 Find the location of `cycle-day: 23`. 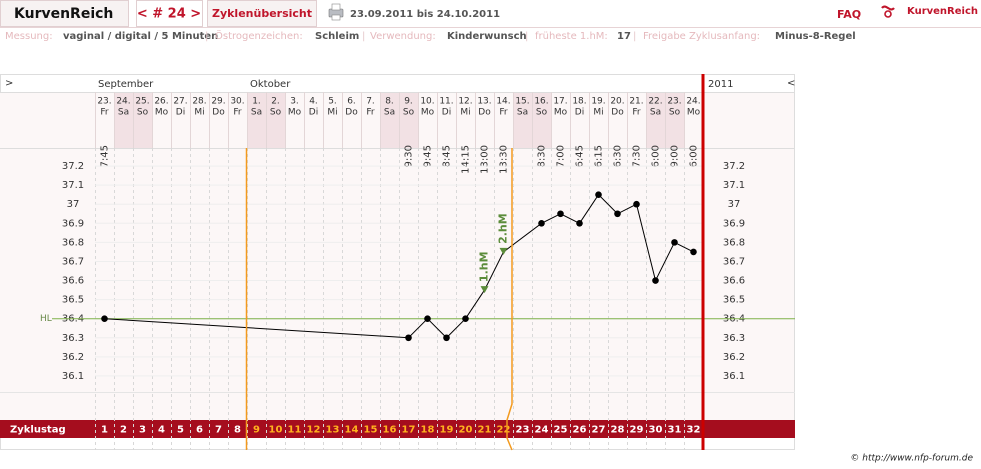

cycle-day: 23 is located at coordinates (523, 430).